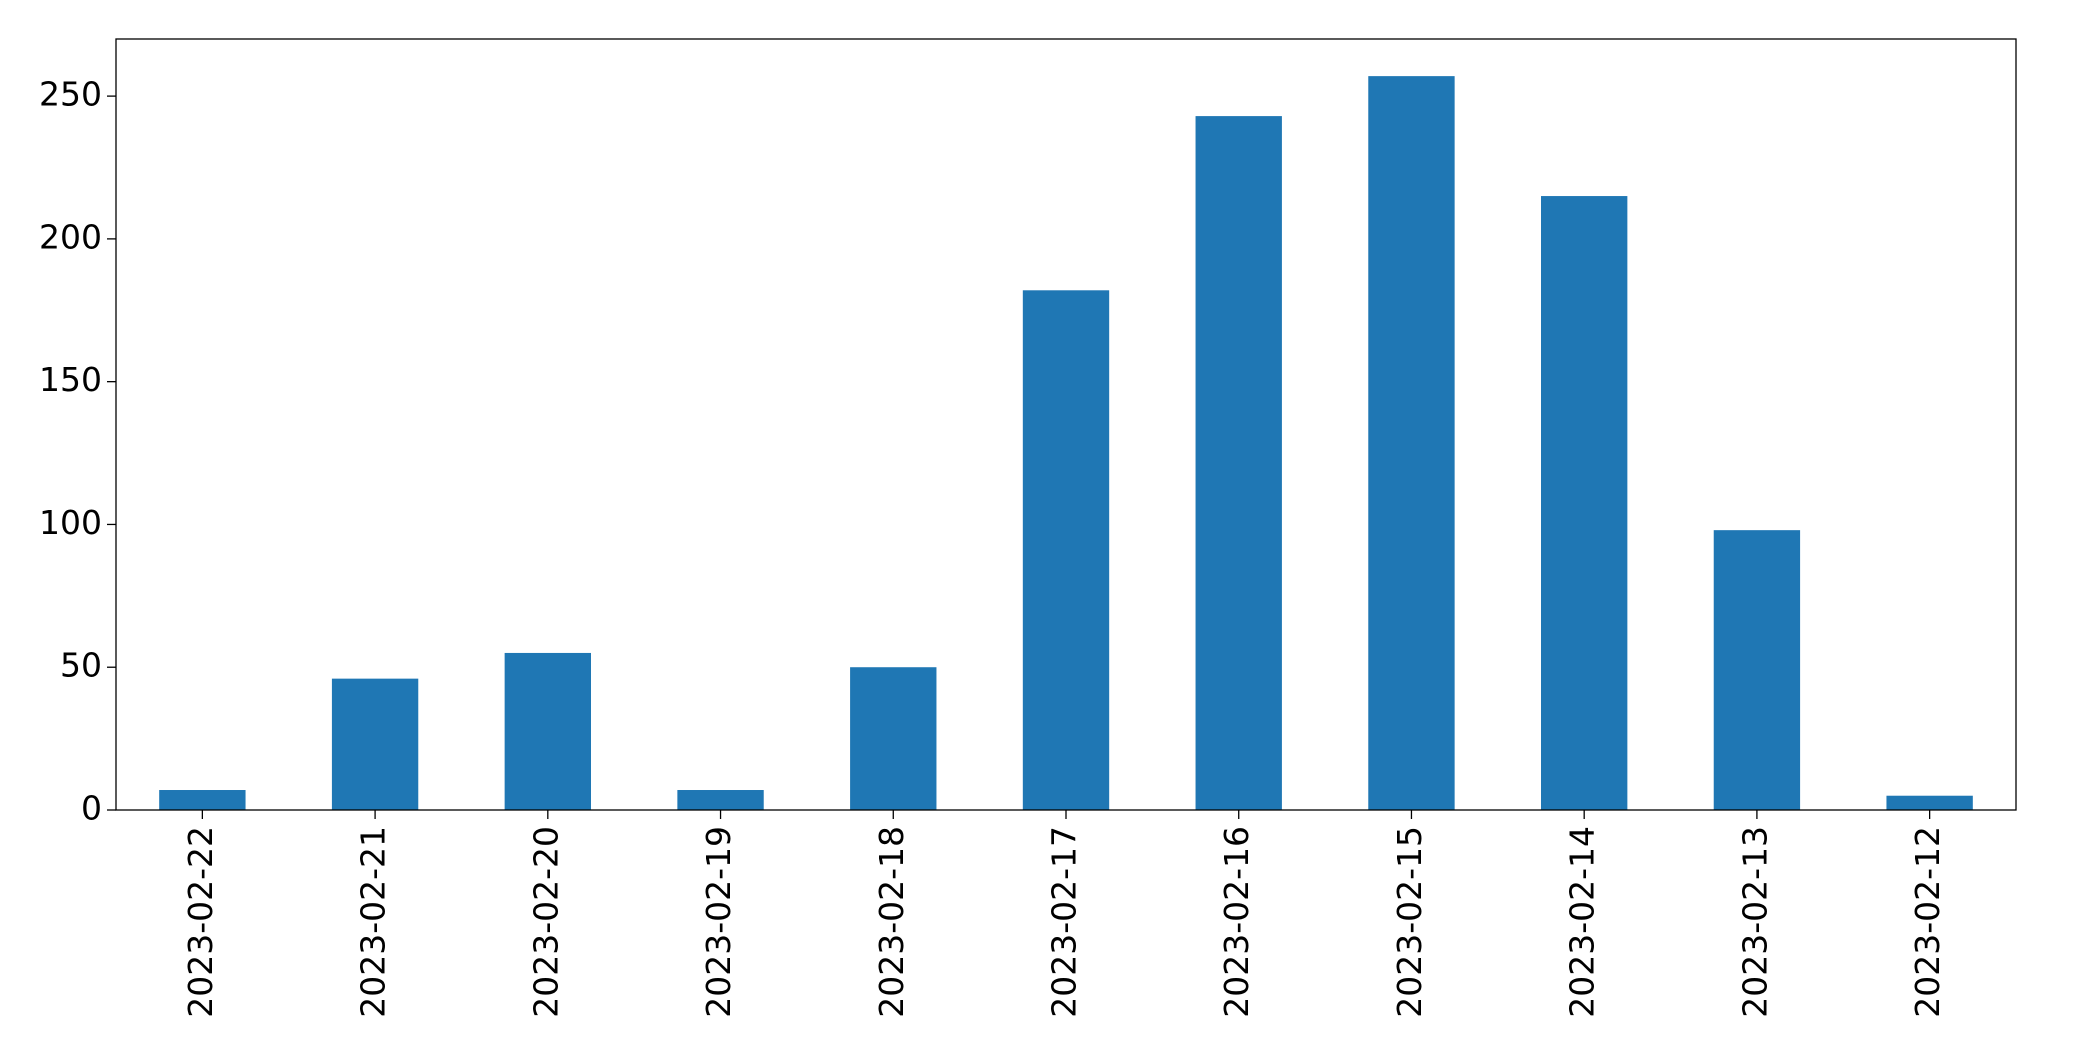 The image size is (2093, 1061). Describe the element at coordinates (70, 522) in the screenshot. I see `y-tick-label: 100` at that location.